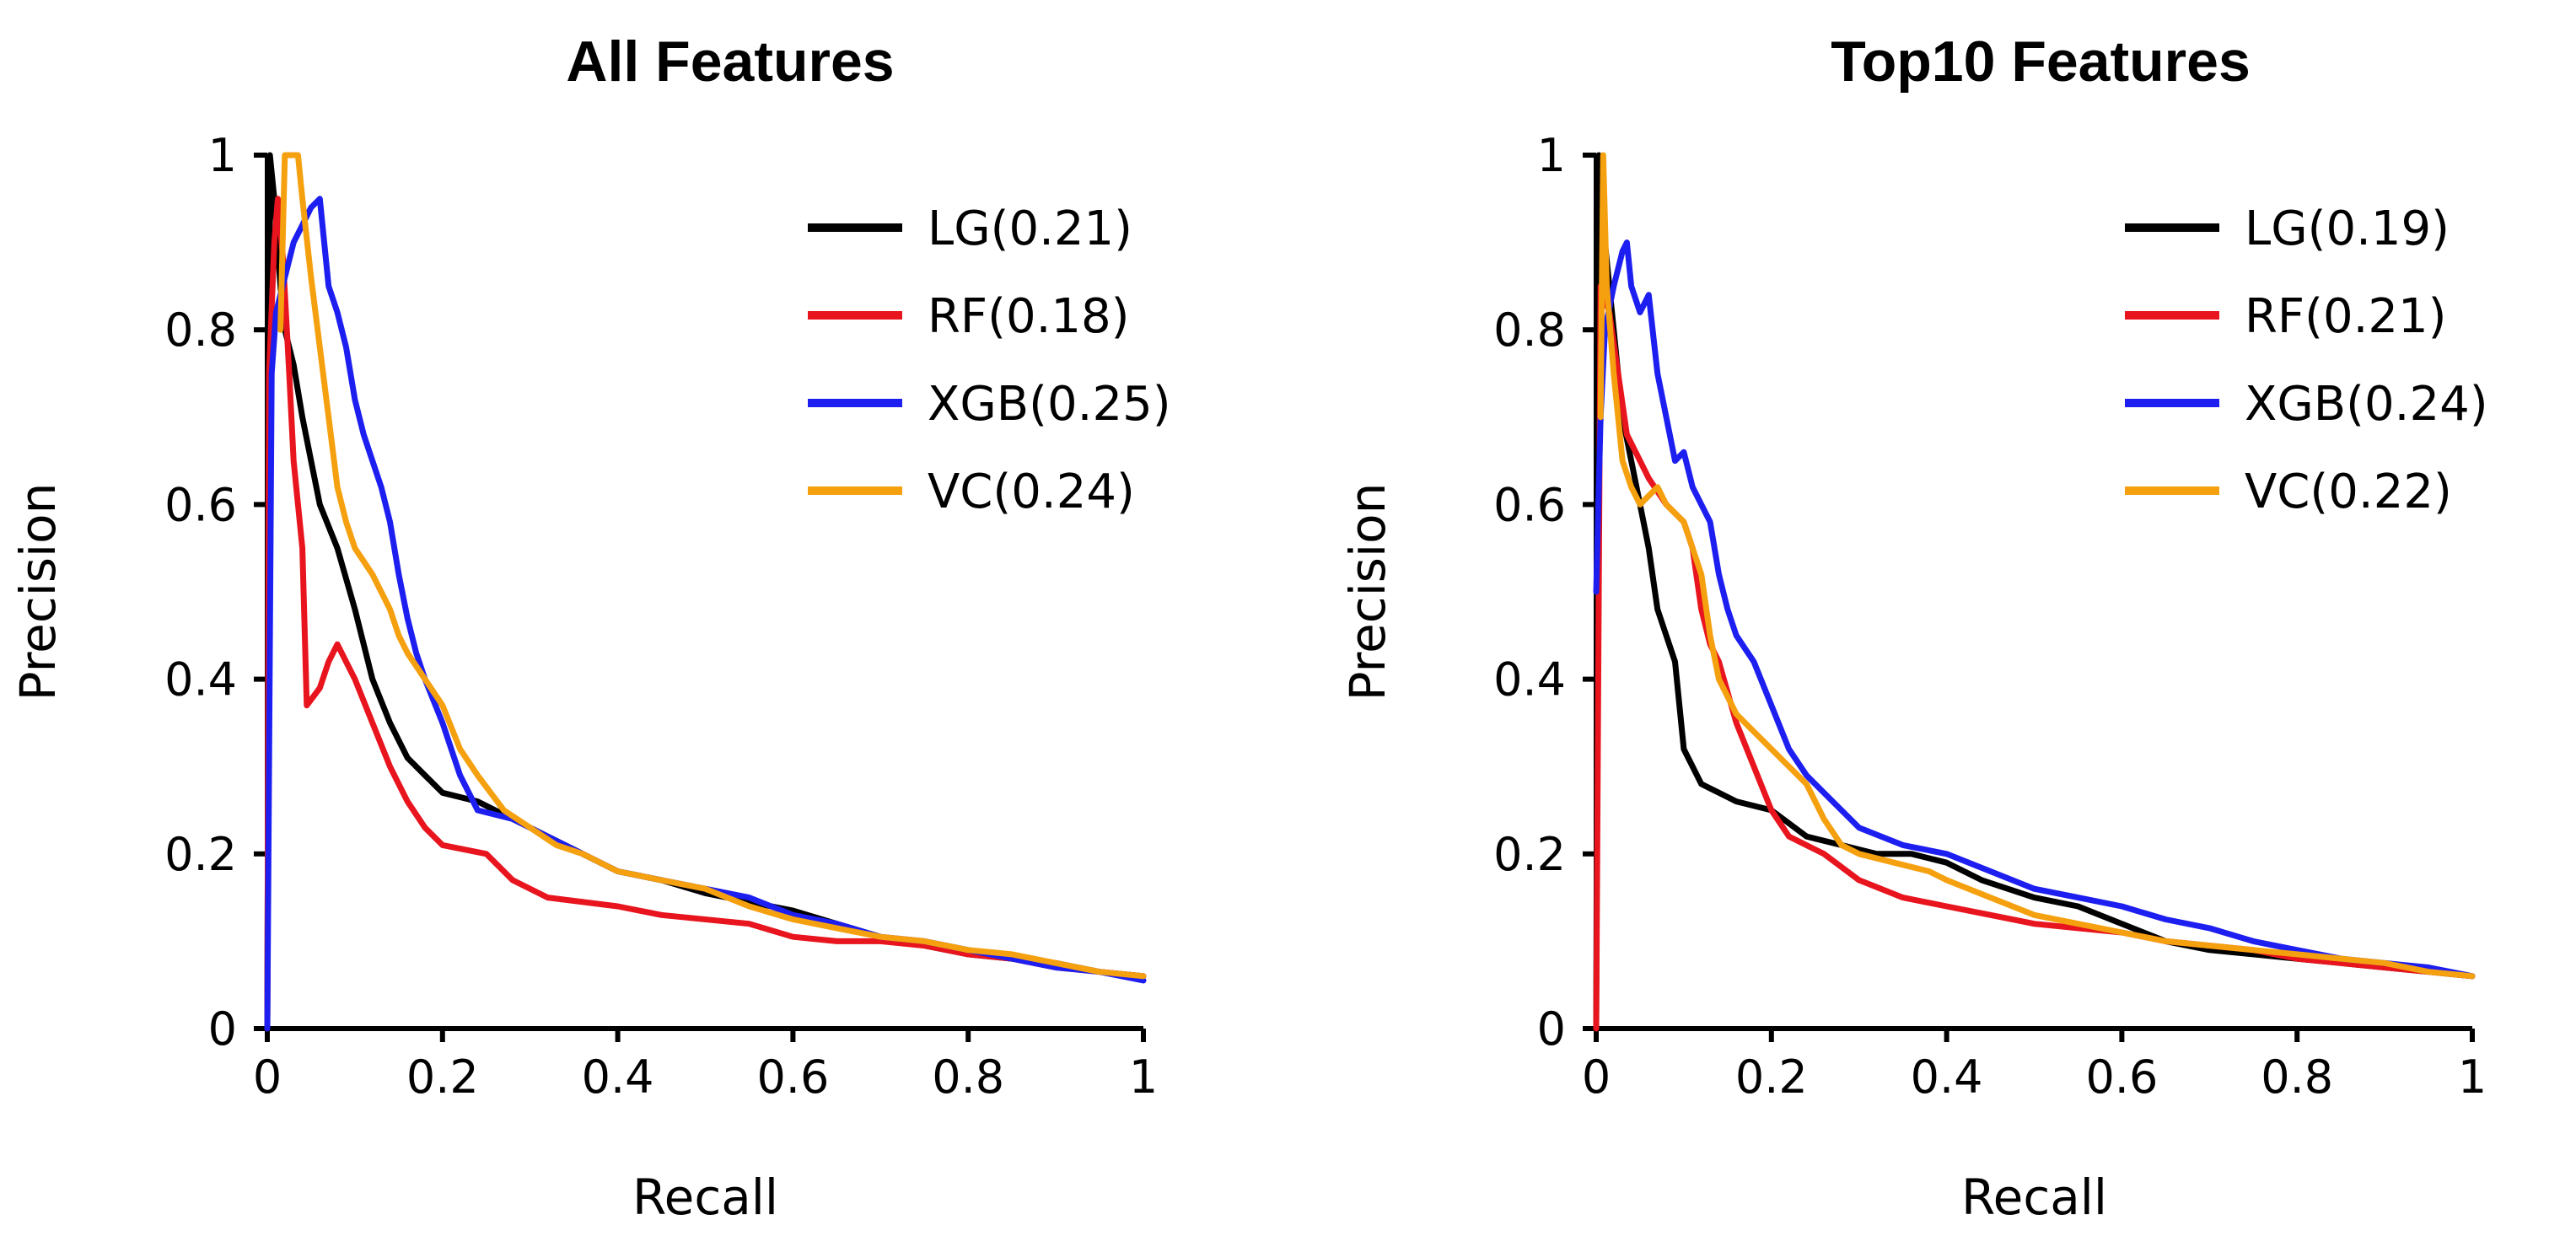 This screenshot has height=1252, width=2576. What do you see at coordinates (2349, 492) in the screenshot?
I see `legend-label: VC(0.22)` at bounding box center [2349, 492].